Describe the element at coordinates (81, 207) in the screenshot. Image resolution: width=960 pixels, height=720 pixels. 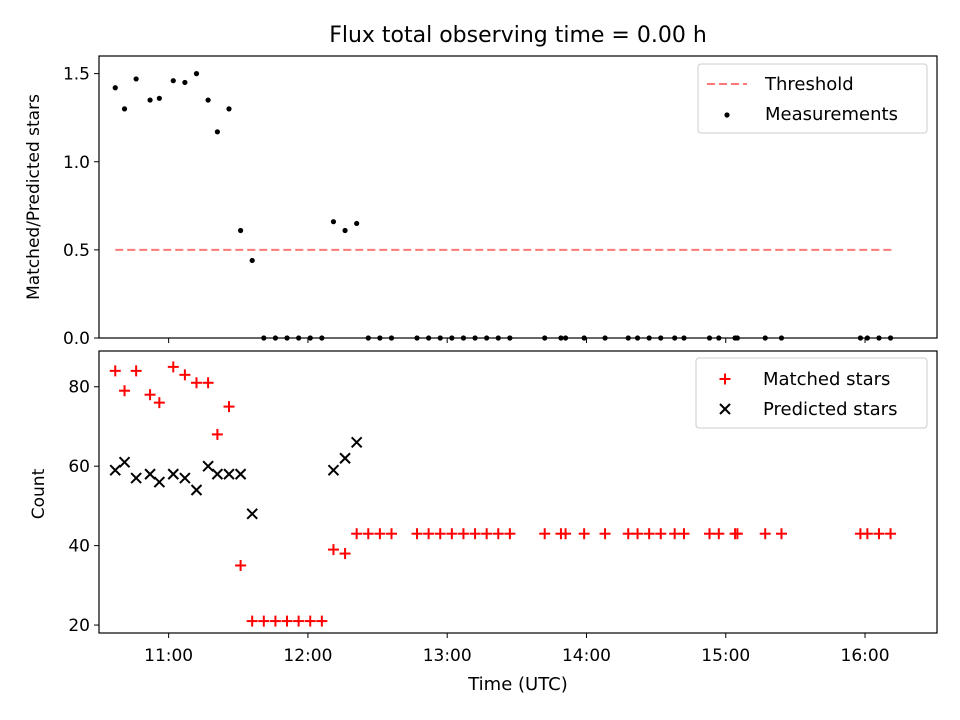
I see `top-y-ticks: 0.0 0.5 1.0 1.5` at that location.